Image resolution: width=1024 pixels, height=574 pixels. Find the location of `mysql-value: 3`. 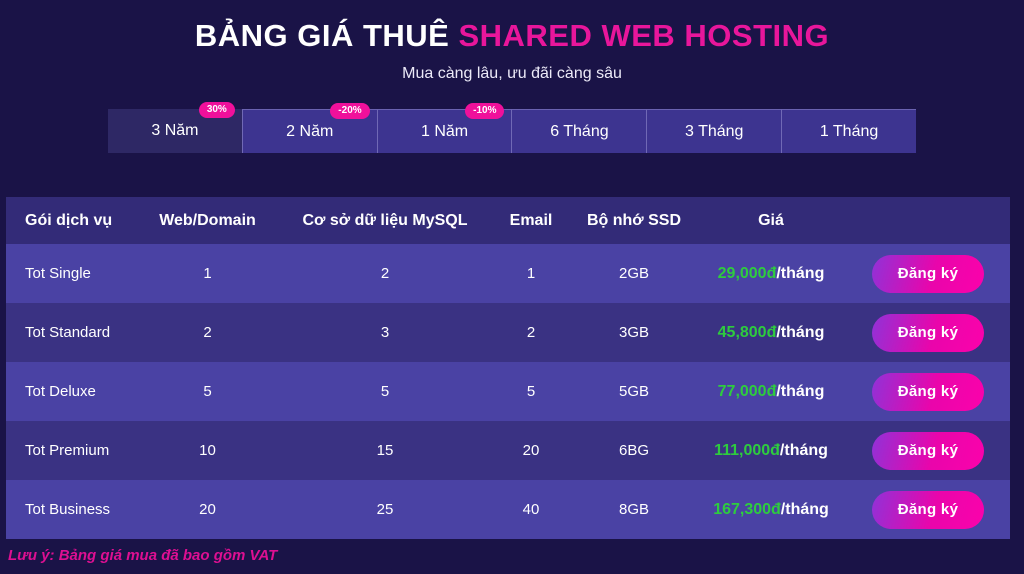

mysql-value: 3 is located at coordinates (385, 332).